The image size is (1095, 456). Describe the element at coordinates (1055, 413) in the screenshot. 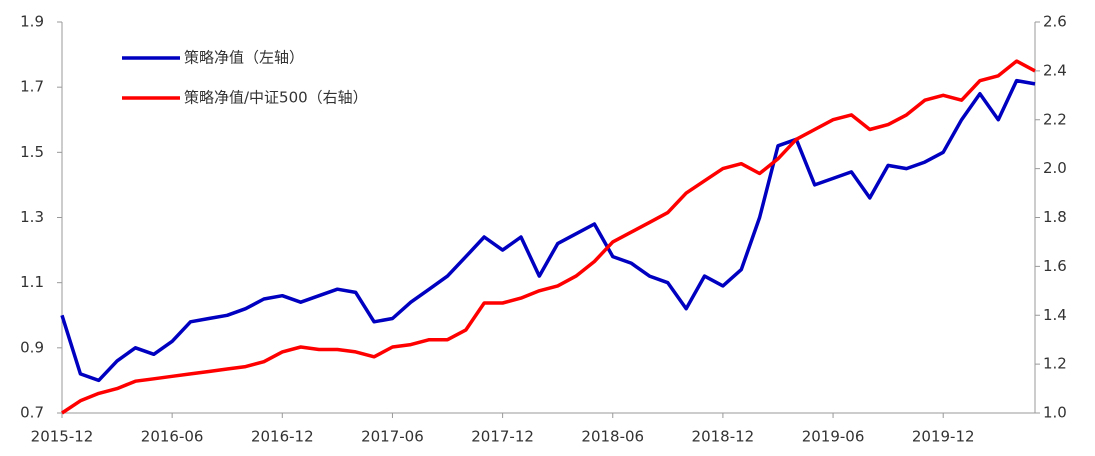

I see `y2-tick-label: 1.0` at that location.